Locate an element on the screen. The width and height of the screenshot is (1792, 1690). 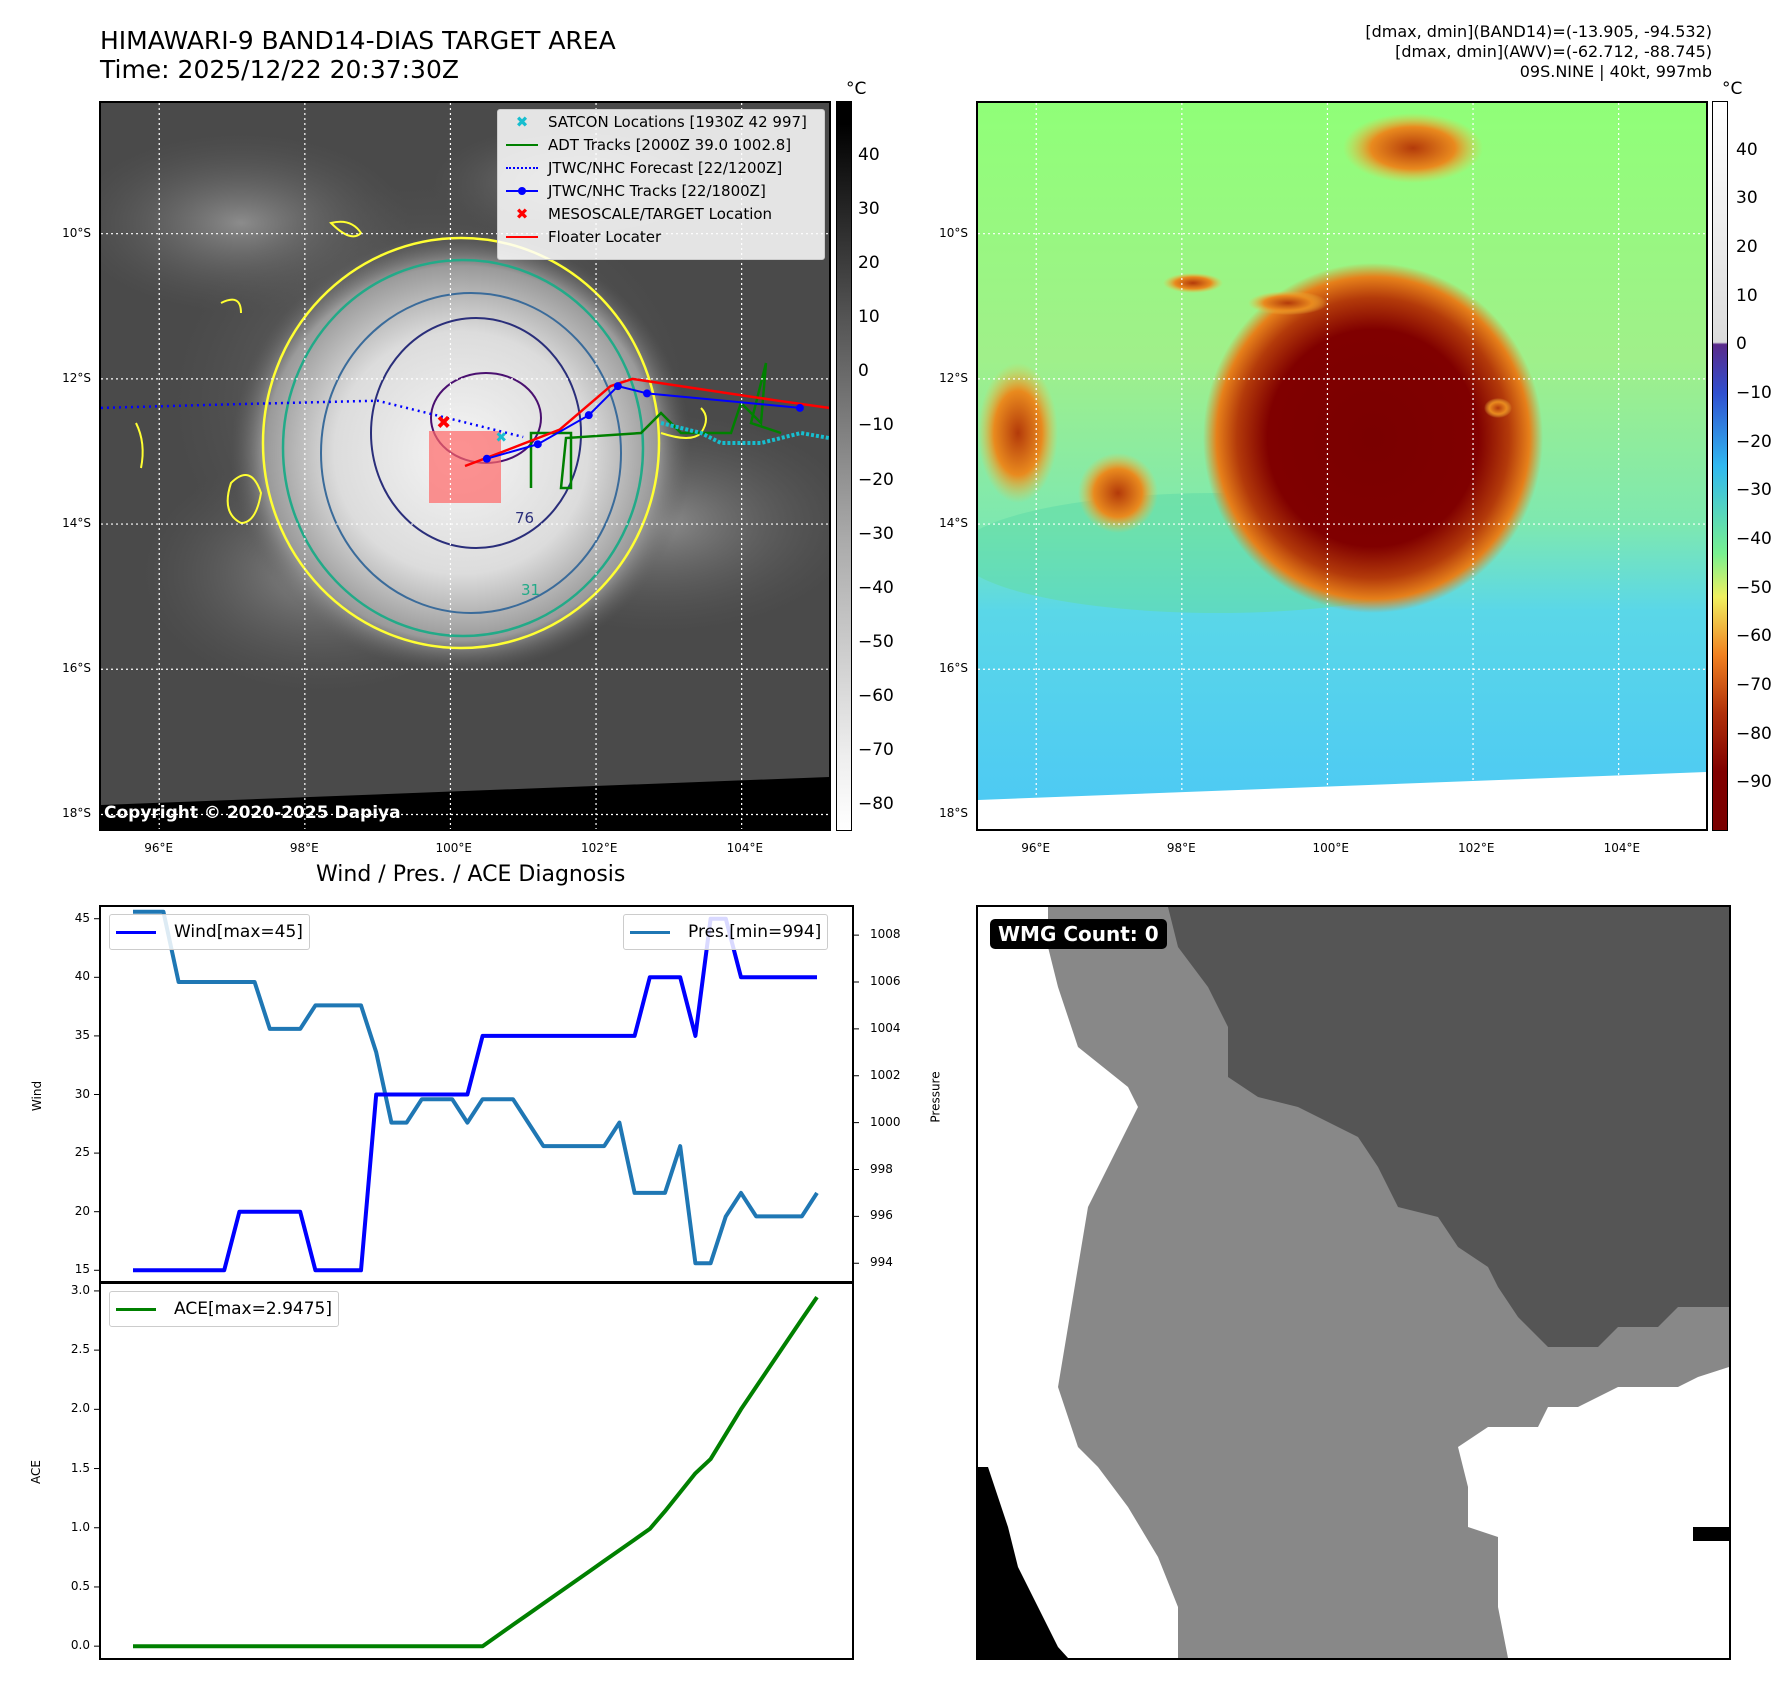
floater-box is located at coordinates (465, 467).